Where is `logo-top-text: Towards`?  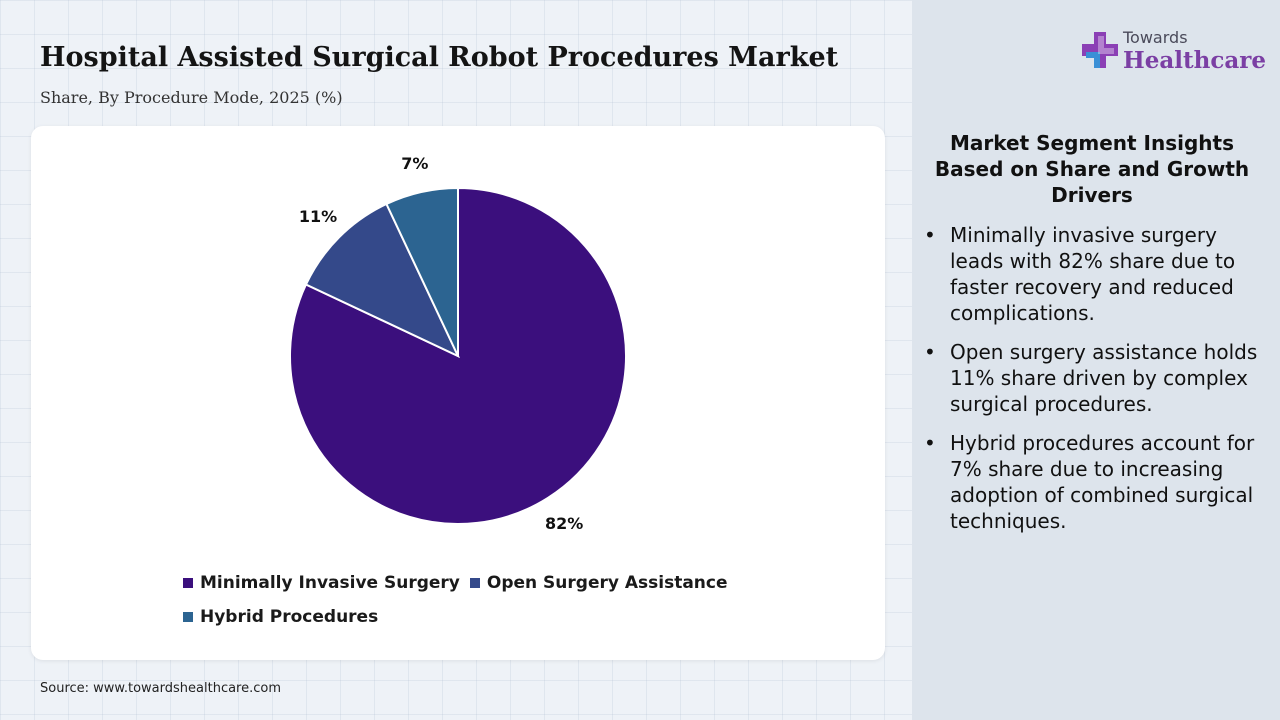
logo-top-text: Towards is located at coordinates (1155, 37).